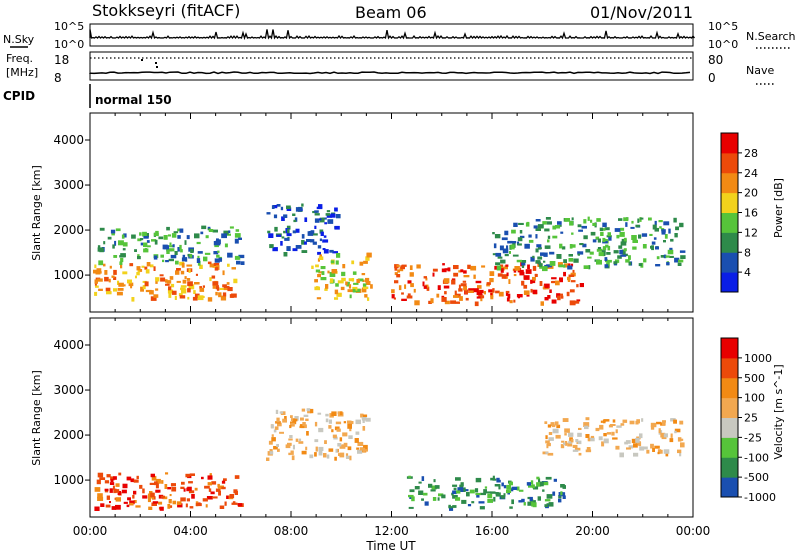 The height and width of the screenshot is (554, 800). What do you see at coordinates (592, 531) in the screenshot?
I see `time-tick: 20:00` at bounding box center [592, 531].